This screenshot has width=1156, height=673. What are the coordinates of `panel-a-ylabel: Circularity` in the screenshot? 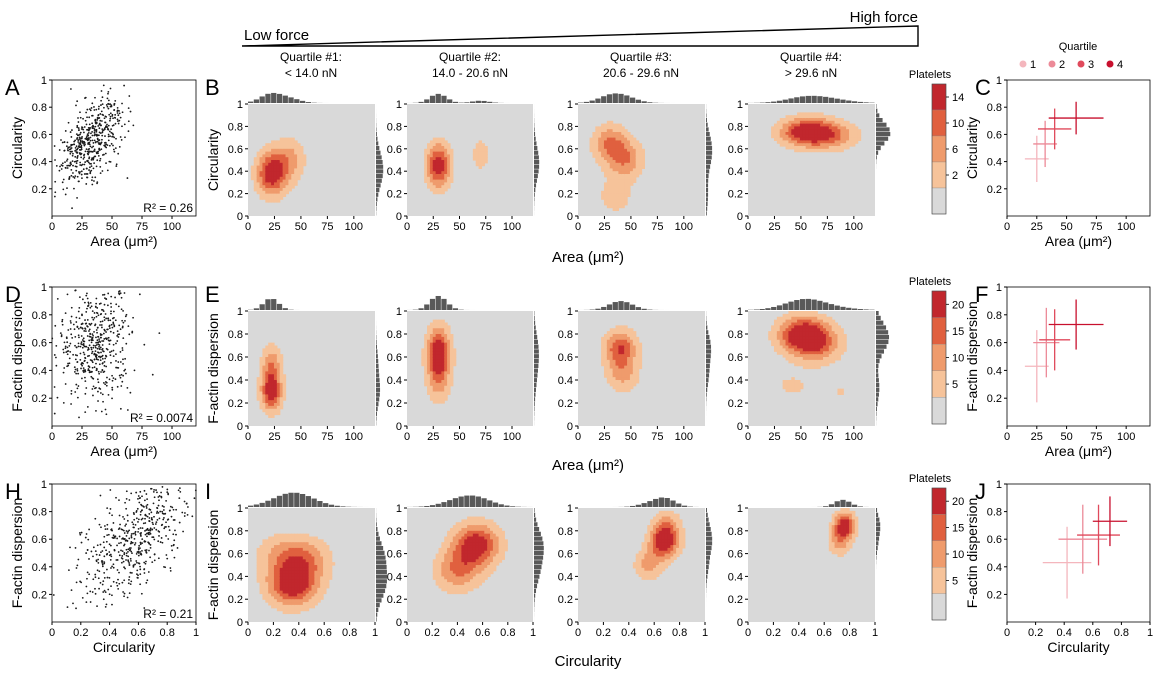 It's located at (17, 148).